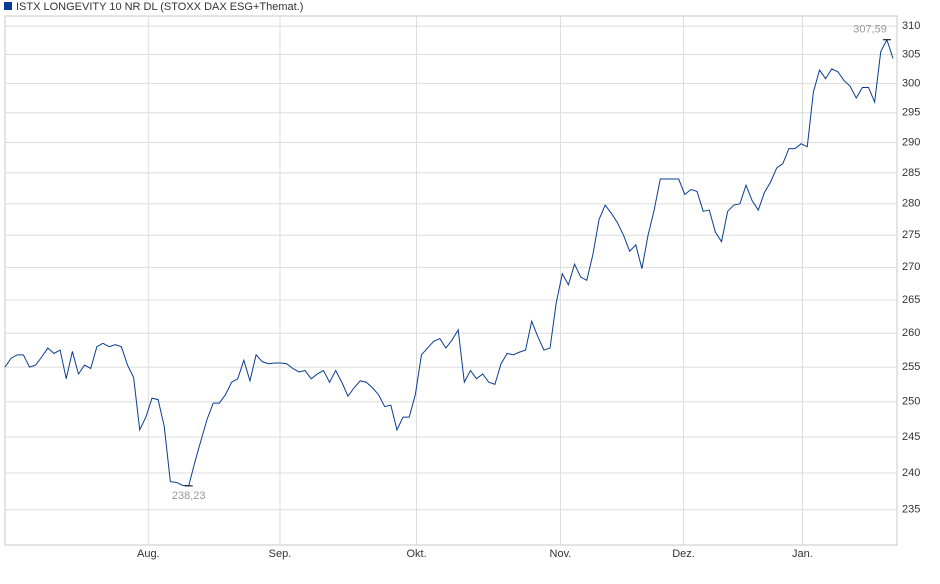 This screenshot has height=584, width=940. I want to click on x-tick-label: Sep., so click(280, 554).